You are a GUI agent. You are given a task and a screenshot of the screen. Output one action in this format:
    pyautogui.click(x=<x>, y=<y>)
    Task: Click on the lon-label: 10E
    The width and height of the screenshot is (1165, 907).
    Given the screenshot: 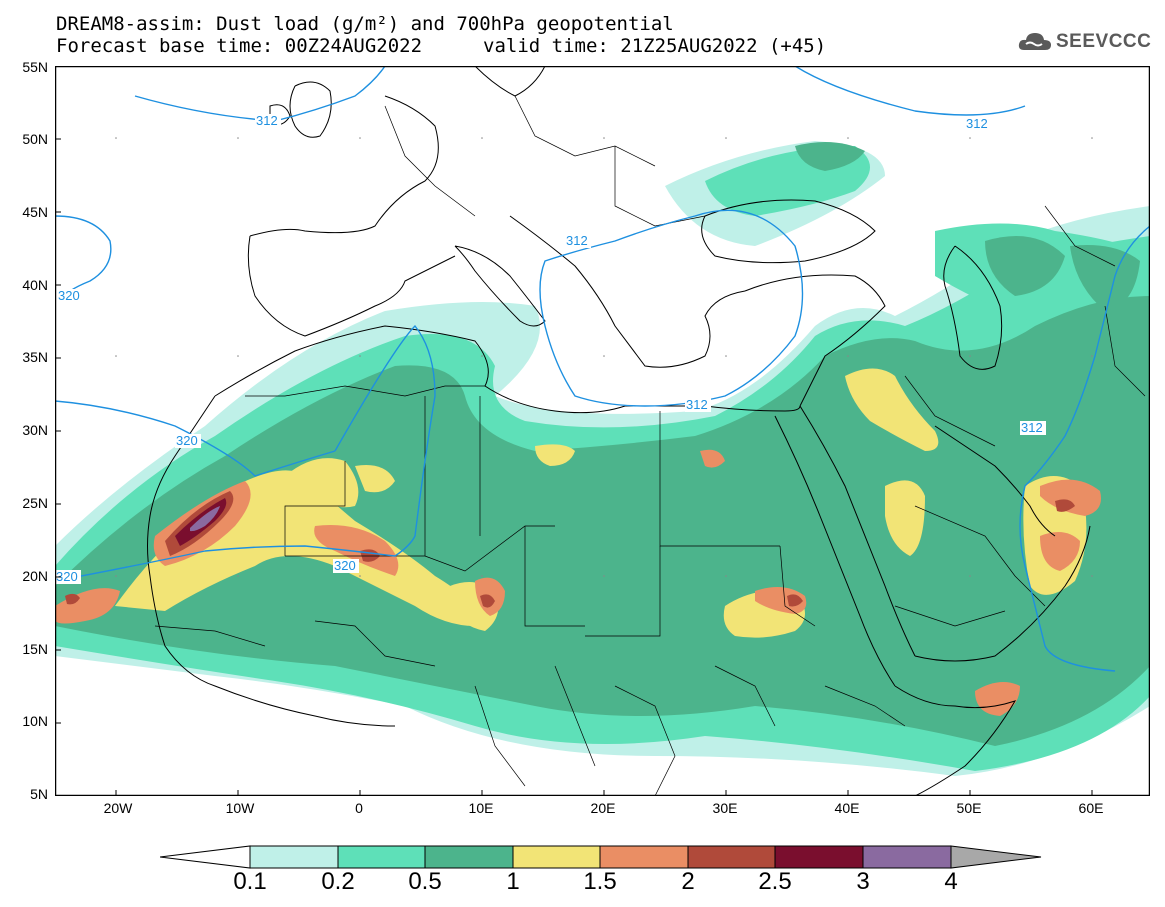 What is the action you would take?
    pyautogui.click(x=481, y=808)
    